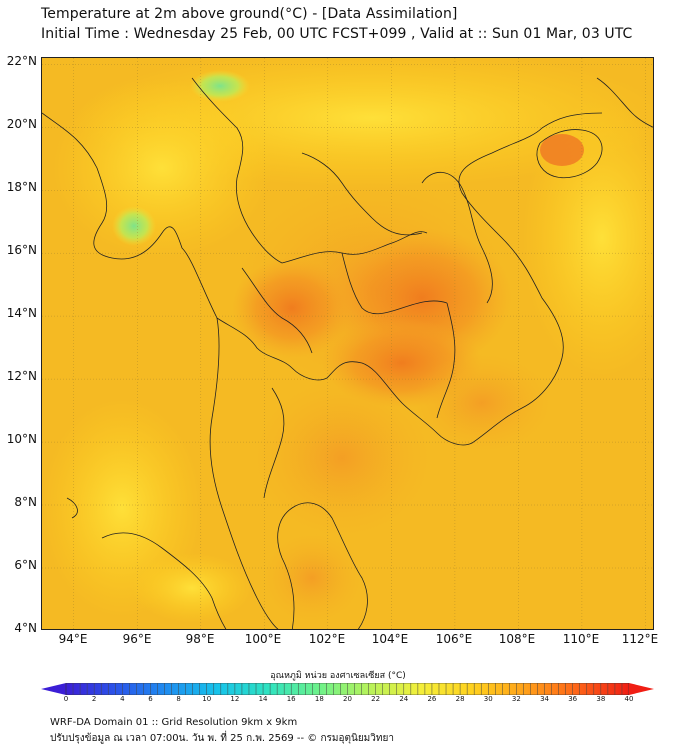 Image resolution: width=676 pixels, height=756 pixels. I want to click on colorbar-tick-label: 22, so click(376, 699).